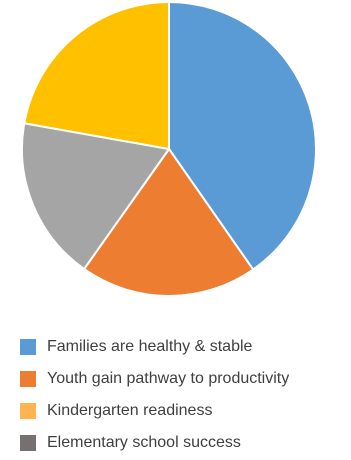 Image resolution: width=351 pixels, height=460 pixels. I want to click on legend-label: Families are healthy & stable, so click(150, 346).